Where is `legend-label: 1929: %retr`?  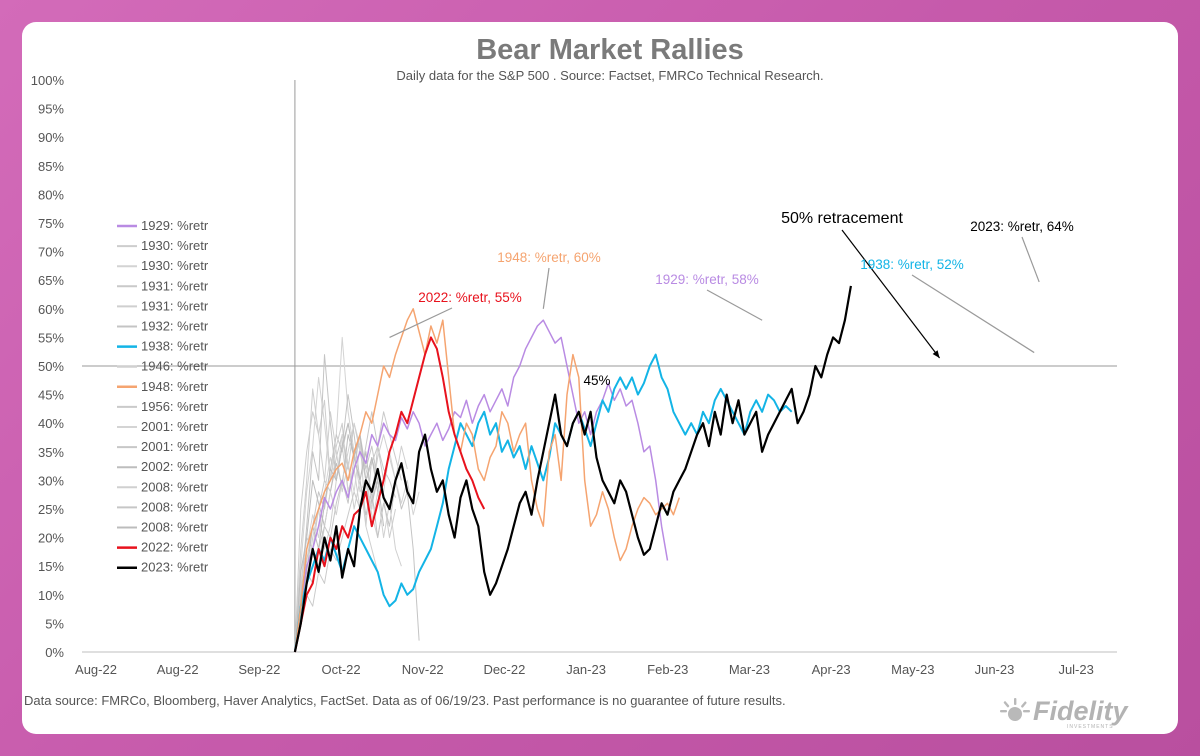 legend-label: 1929: %retr is located at coordinates (175, 225).